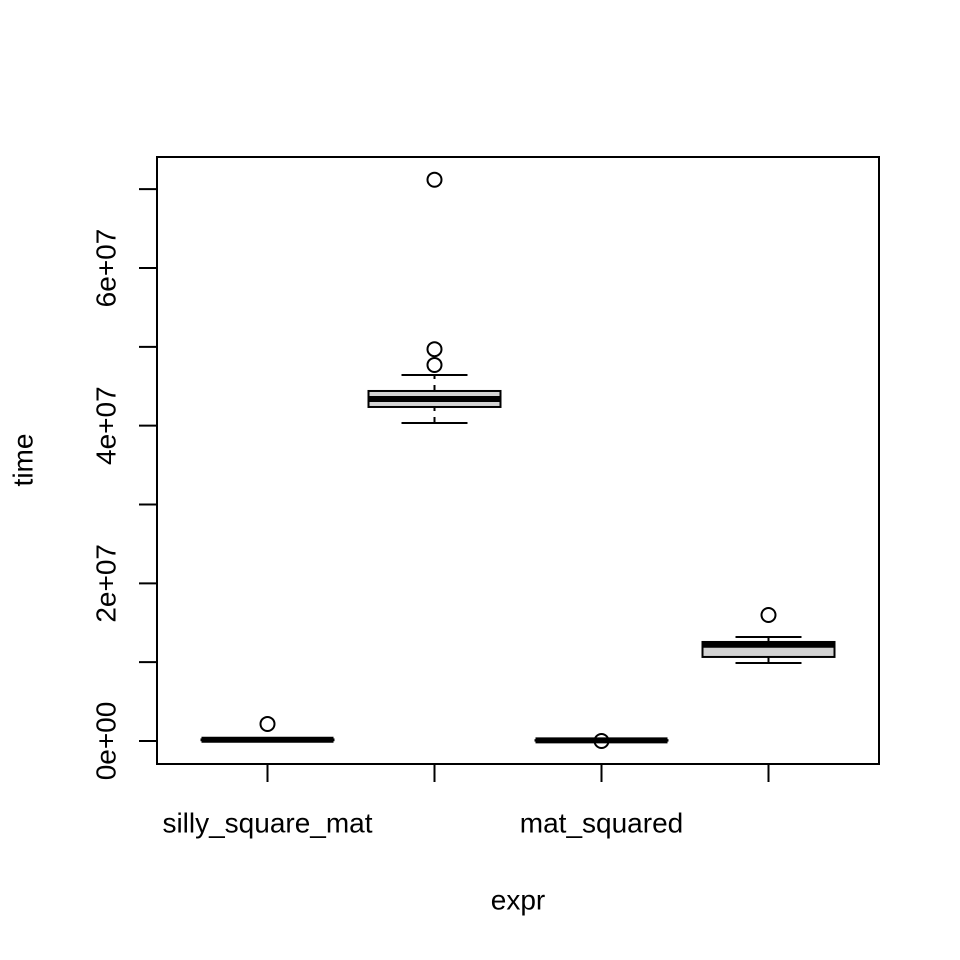 This screenshot has width=960, height=960. Describe the element at coordinates (105, 583) in the screenshot. I see `y-tick-label: 2e+07` at that location.